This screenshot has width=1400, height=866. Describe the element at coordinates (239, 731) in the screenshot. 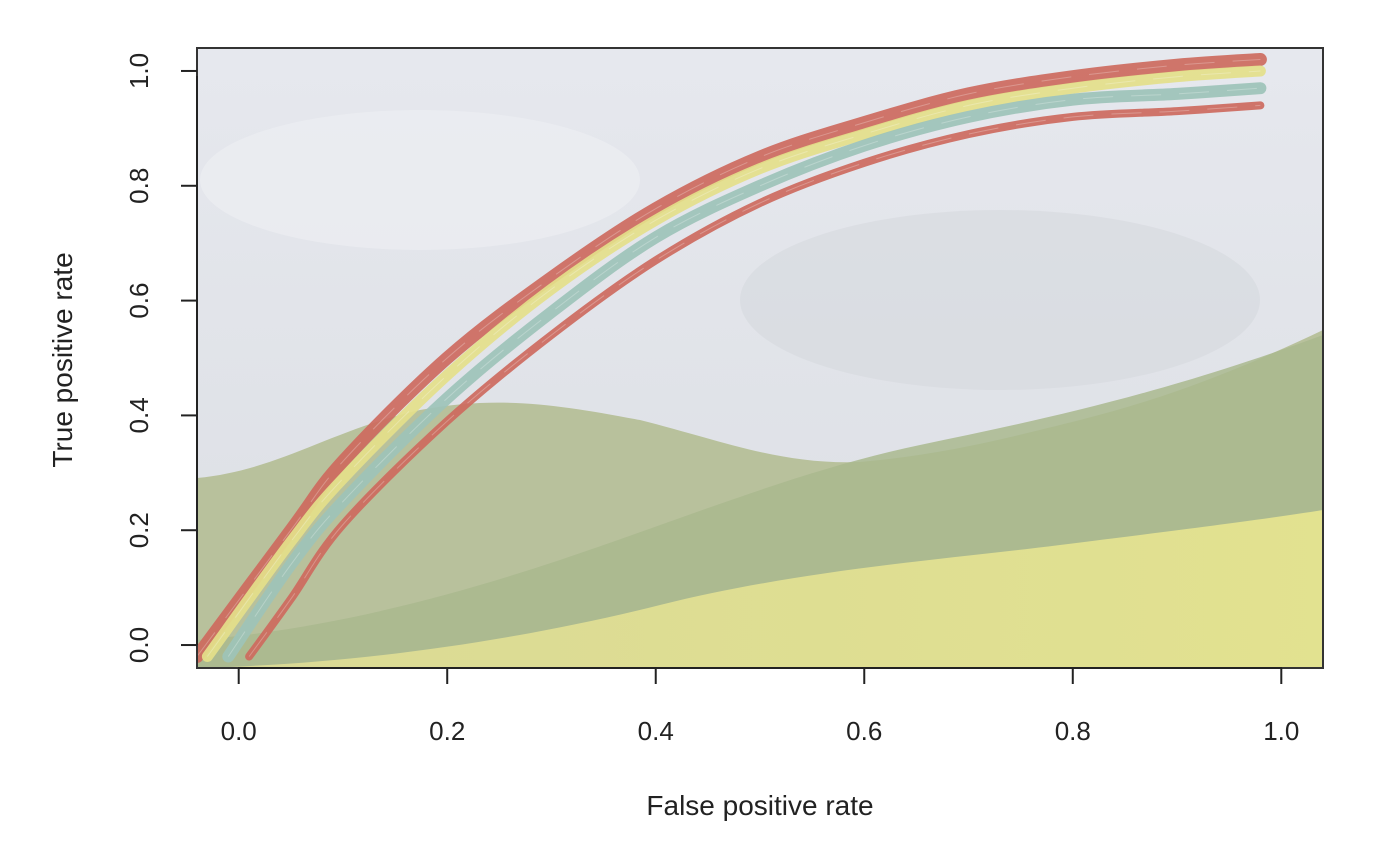

I see `x-tick-label: 0.0` at that location.